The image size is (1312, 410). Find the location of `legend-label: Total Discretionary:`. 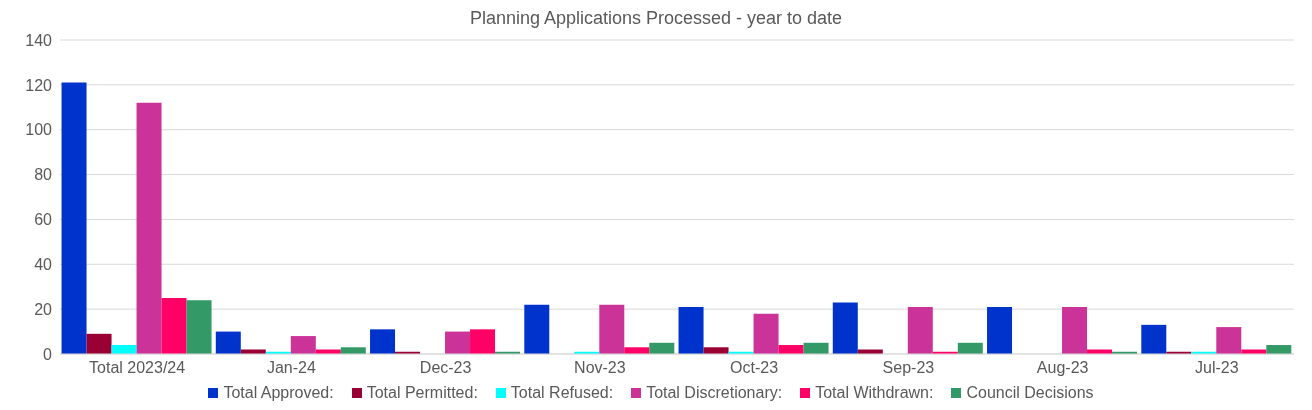

legend-label: Total Discretionary: is located at coordinates (714, 393).